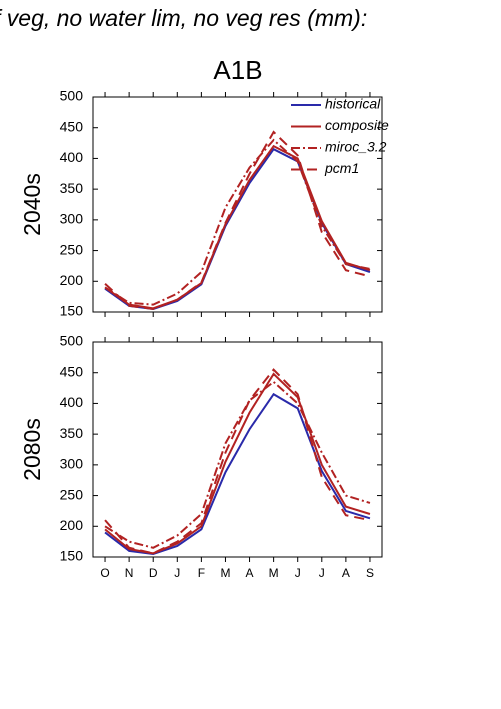 The height and width of the screenshot is (709, 501). Describe the element at coordinates (32, 449) in the screenshot. I see `y-axis-label: 2080s` at that location.